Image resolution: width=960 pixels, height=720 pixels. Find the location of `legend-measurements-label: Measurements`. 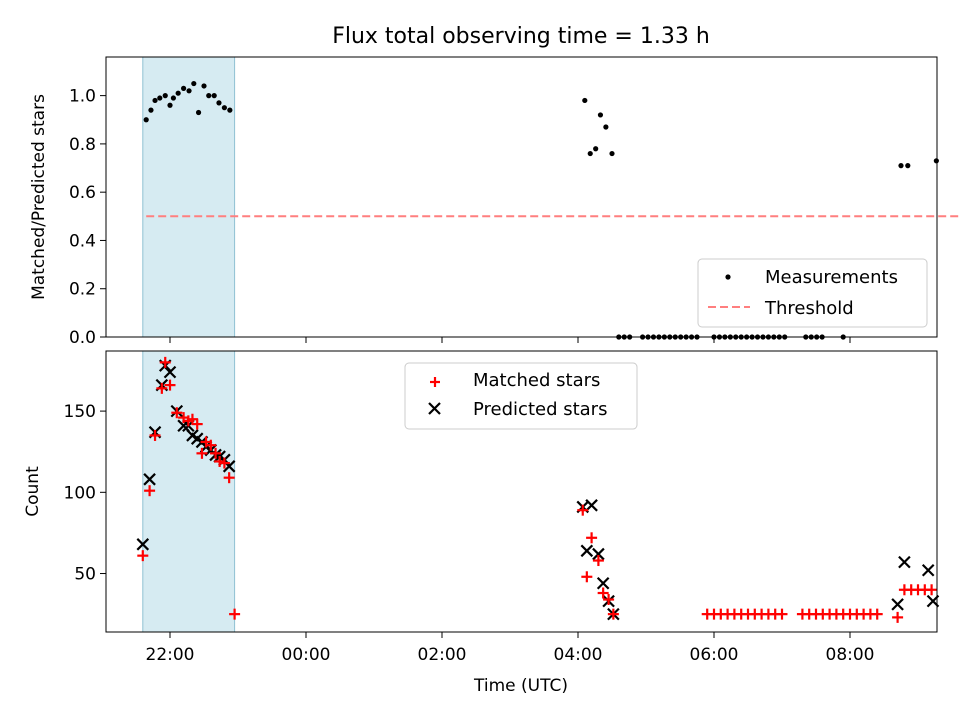

legend-measurements-label: Measurements is located at coordinates (831, 277).